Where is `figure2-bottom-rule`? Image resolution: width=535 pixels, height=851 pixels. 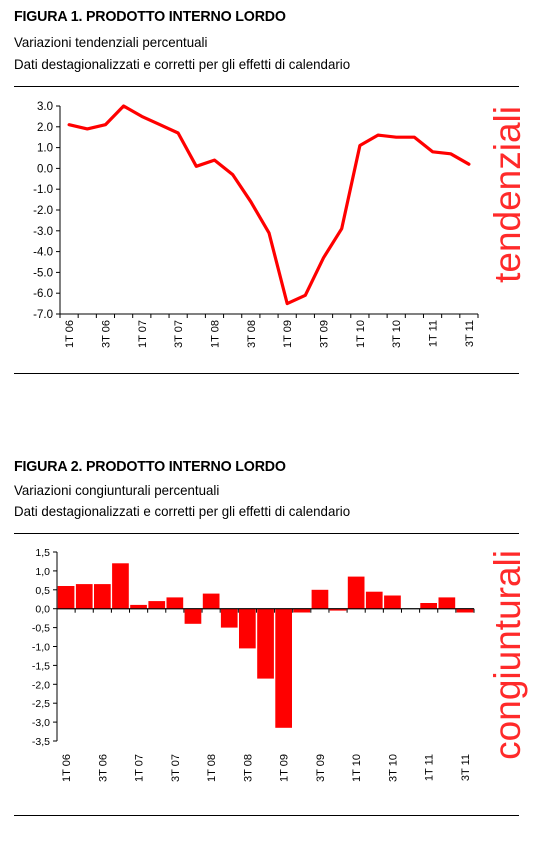
figure2-bottom-rule is located at coordinates (266, 815).